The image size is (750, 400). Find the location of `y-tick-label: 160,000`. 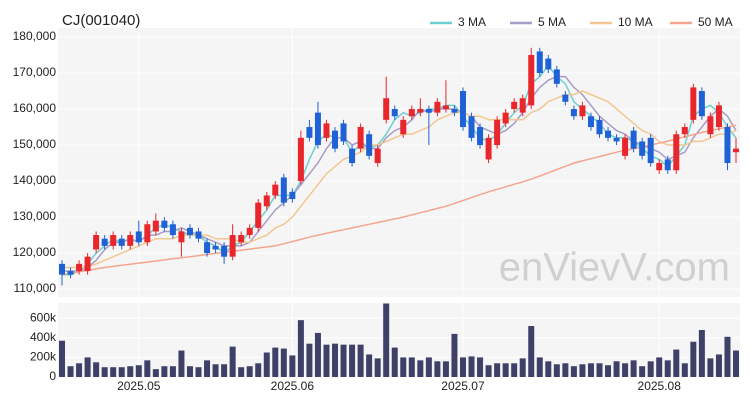

y-tick-label: 160,000 is located at coordinates (35, 108).